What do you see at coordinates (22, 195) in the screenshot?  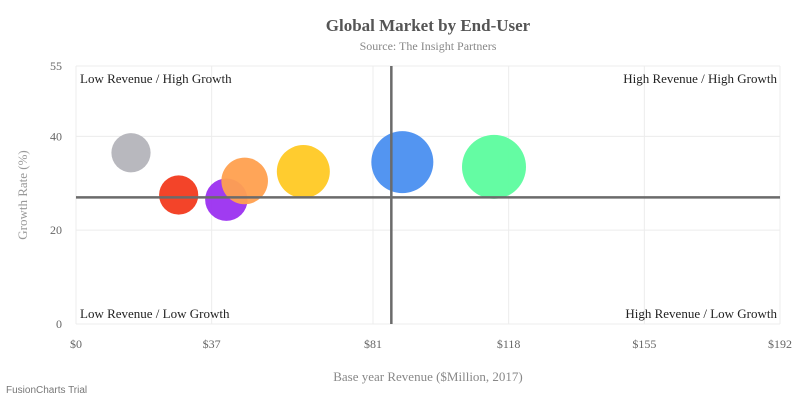 I see `y-axis-title: Growth Rate (%)` at bounding box center [22, 195].